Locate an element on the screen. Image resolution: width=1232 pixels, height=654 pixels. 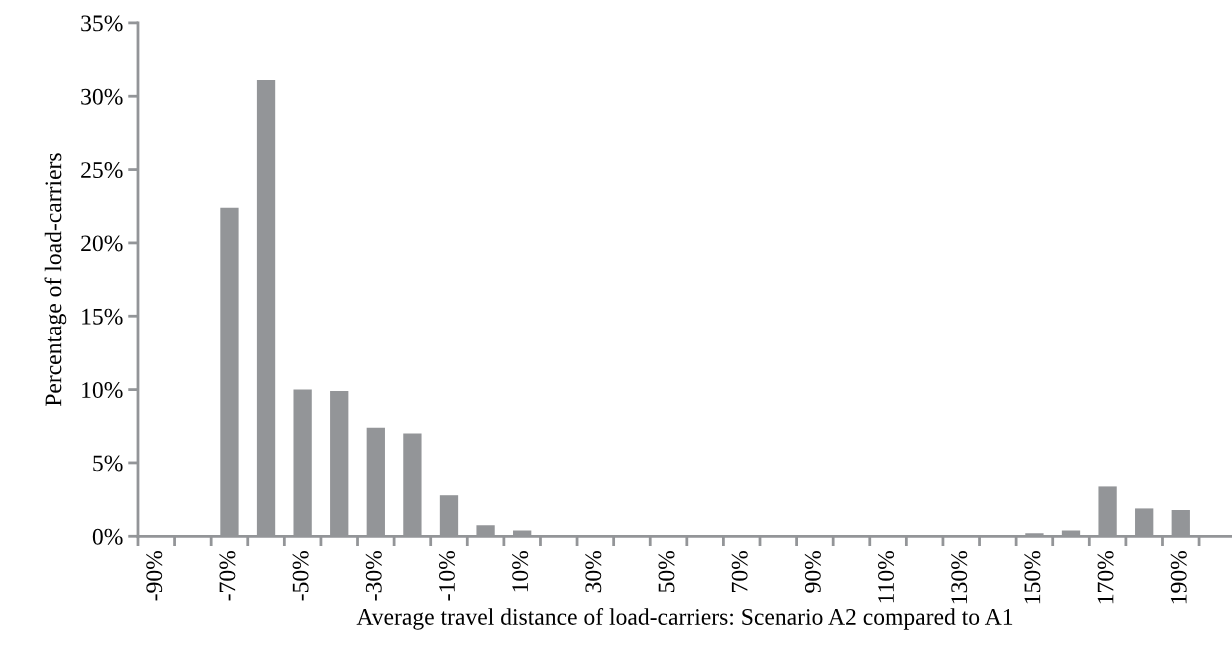
y-tick-label: 15% is located at coordinates (102, 316).